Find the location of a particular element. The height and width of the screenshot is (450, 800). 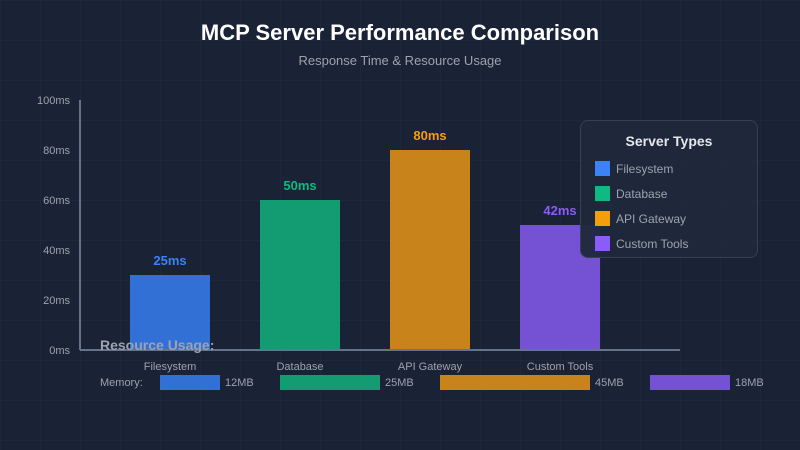

legend-item-database: Database is located at coordinates (631, 193).